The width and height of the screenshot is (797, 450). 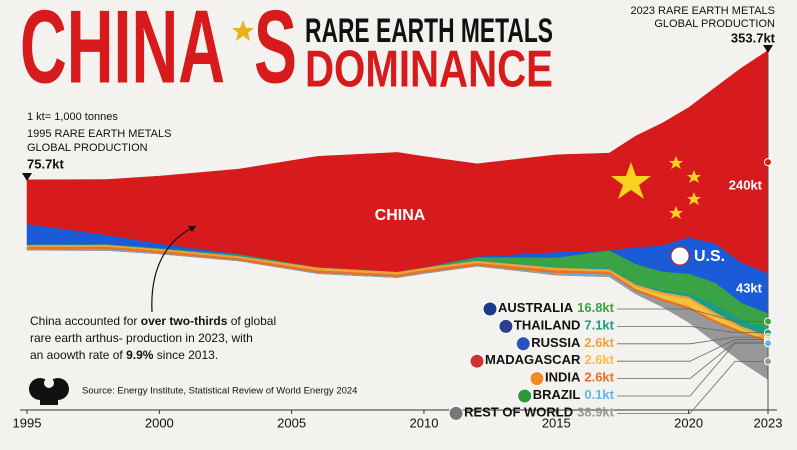 I want to click on annotation-text: since 2013., so click(x=185, y=355).